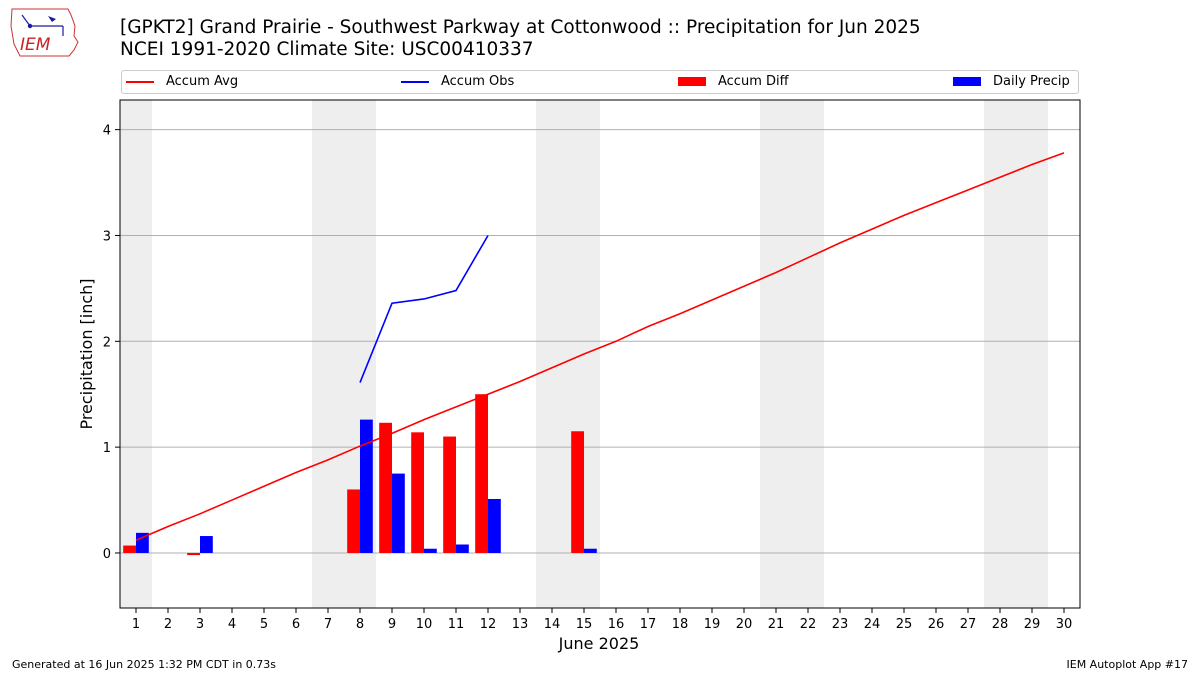 The image size is (1200, 675). Describe the element at coordinates (872, 624) in the screenshot. I see `x-tick-label-24: 24` at that location.